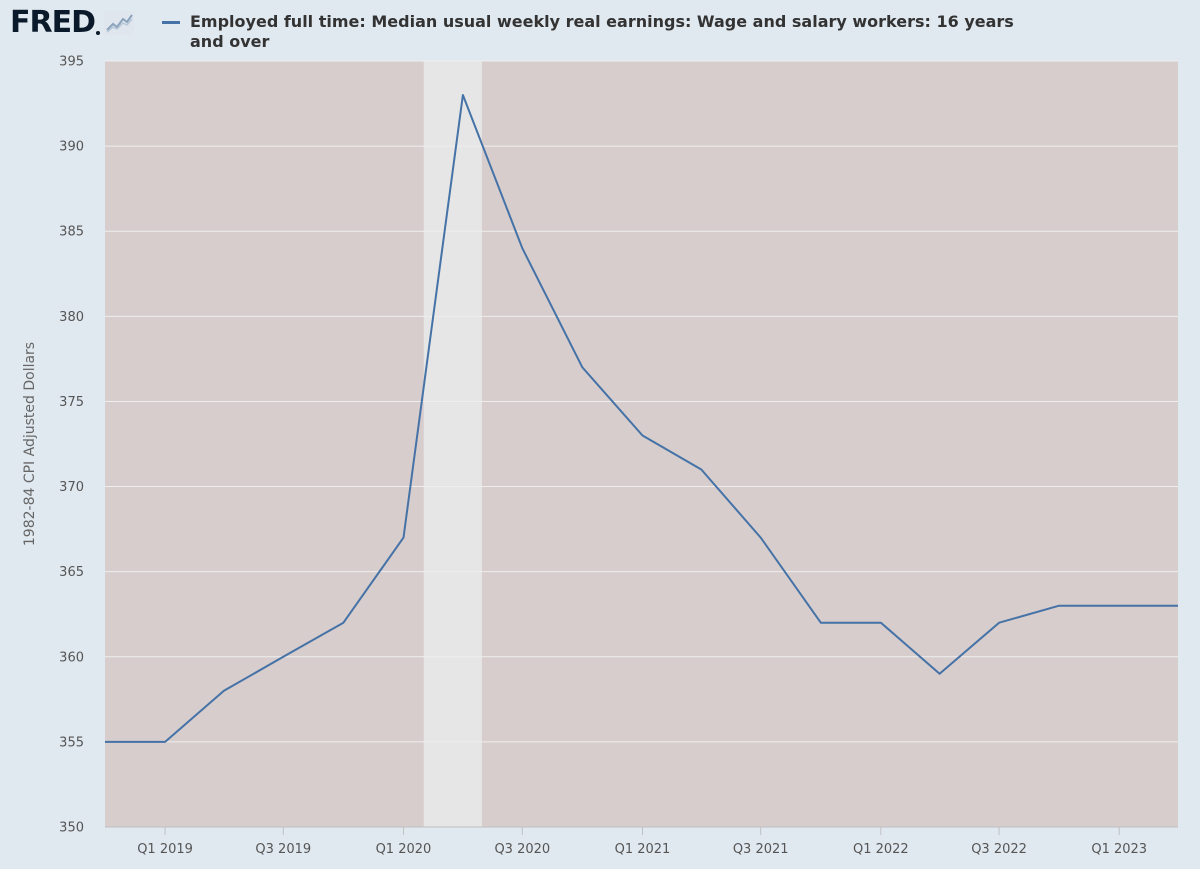 This screenshot has height=869, width=1200. What do you see at coordinates (71, 232) in the screenshot?
I see `y-tick-label: 385` at bounding box center [71, 232].